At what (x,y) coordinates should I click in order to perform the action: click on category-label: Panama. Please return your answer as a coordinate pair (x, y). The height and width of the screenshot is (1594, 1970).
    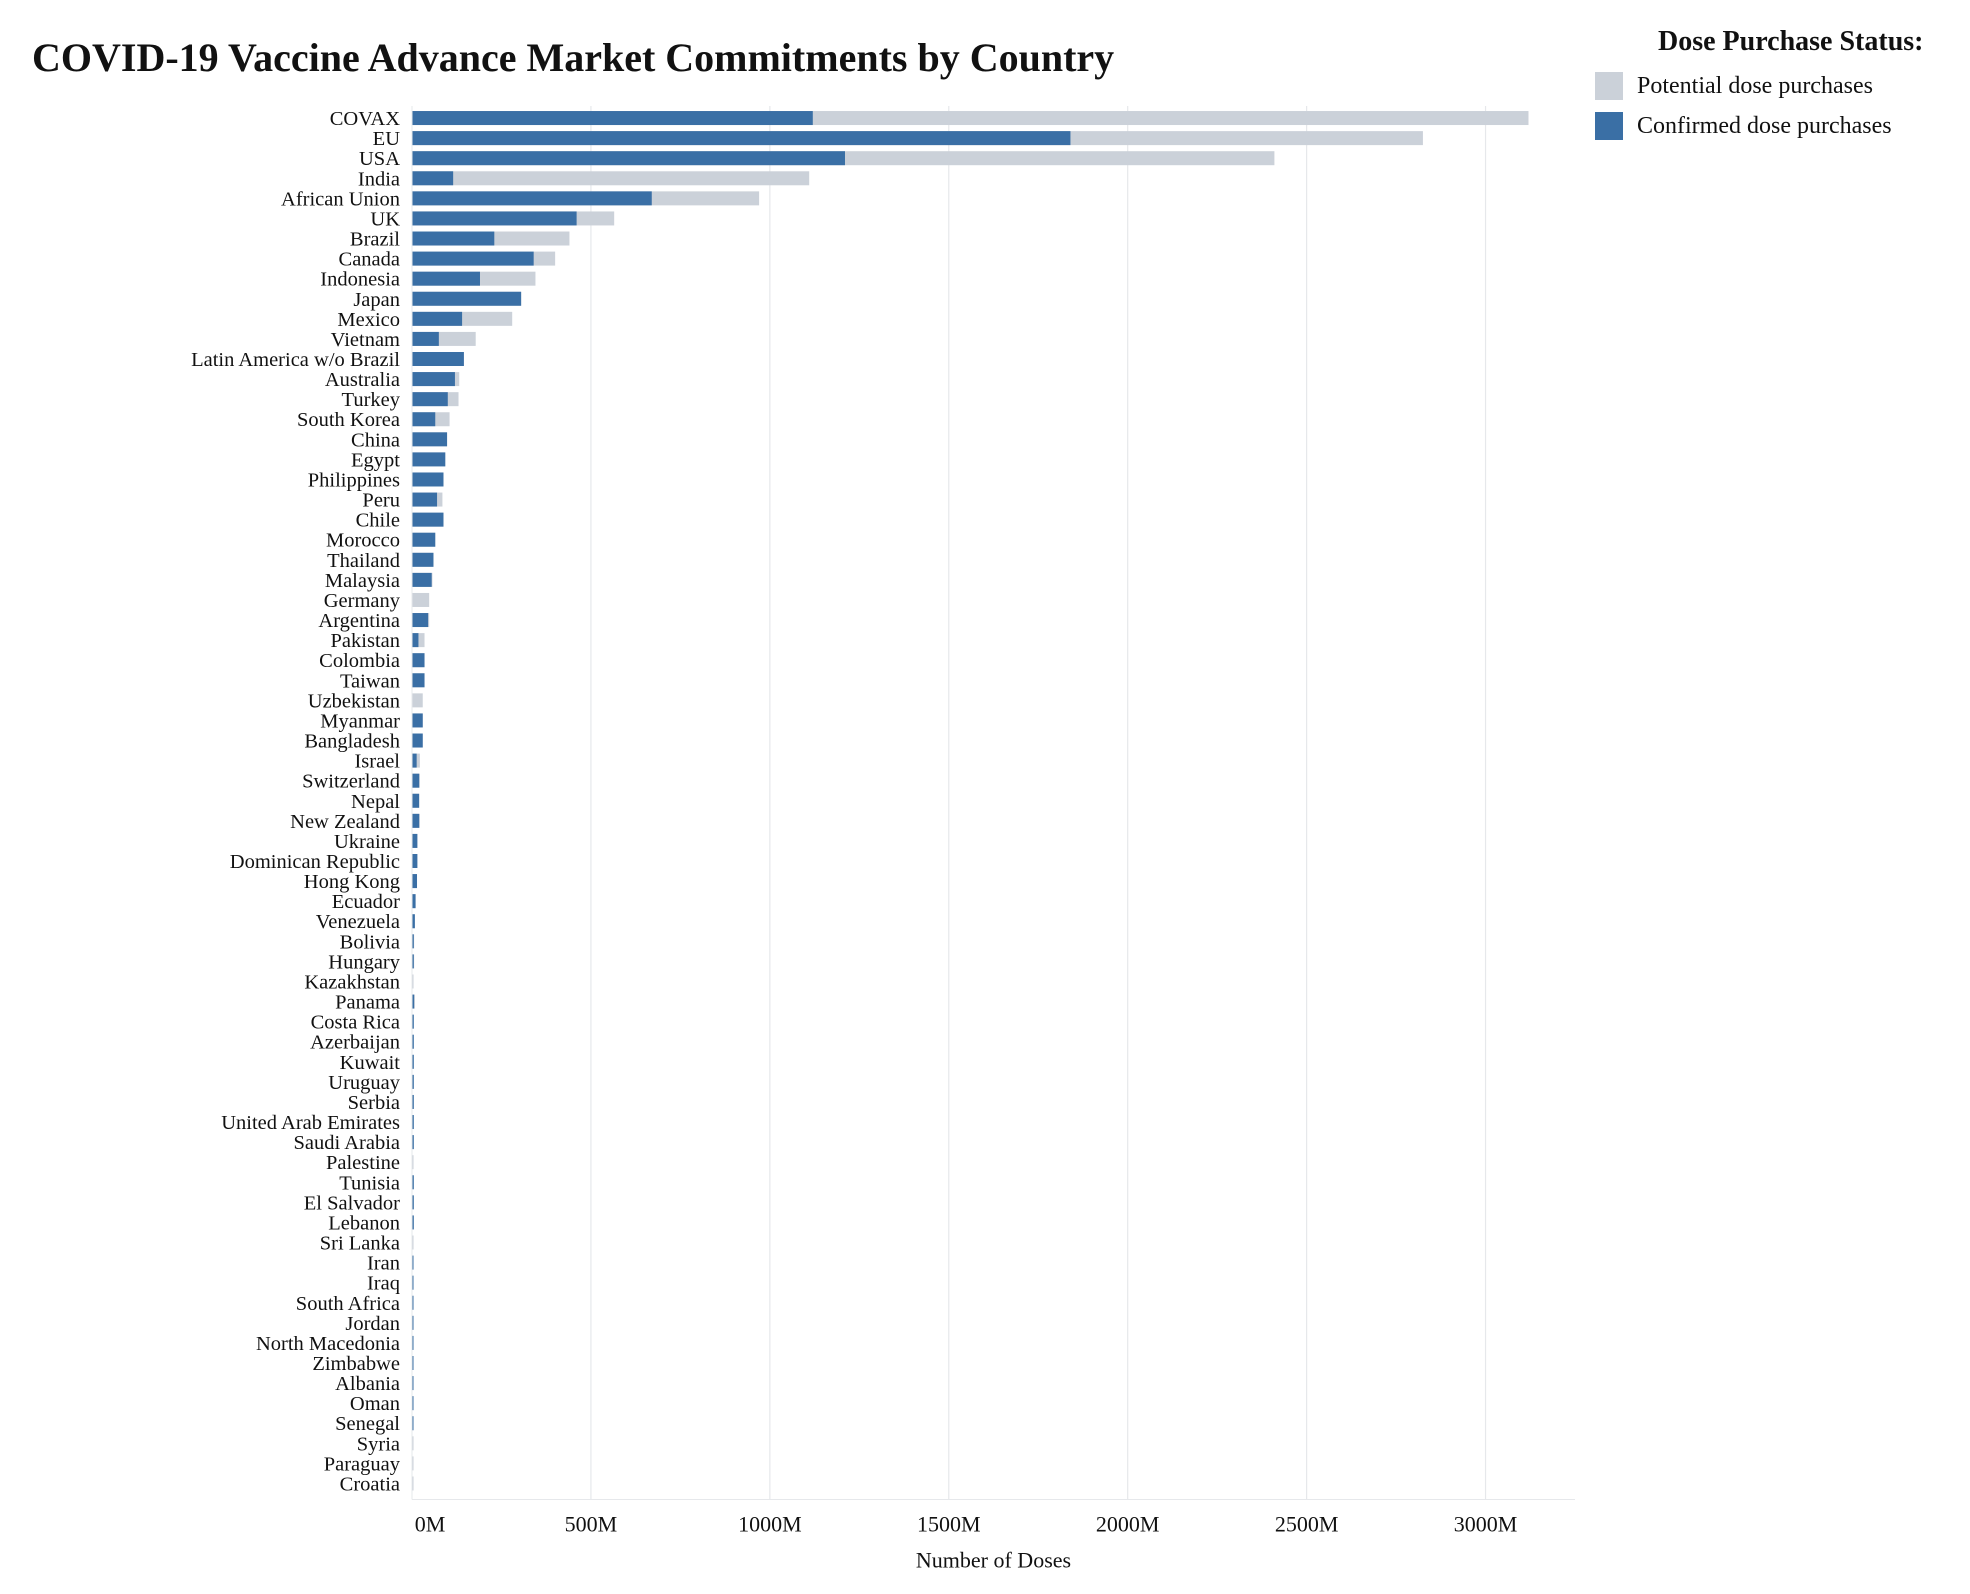
    Looking at the image, I should click on (367, 1003).